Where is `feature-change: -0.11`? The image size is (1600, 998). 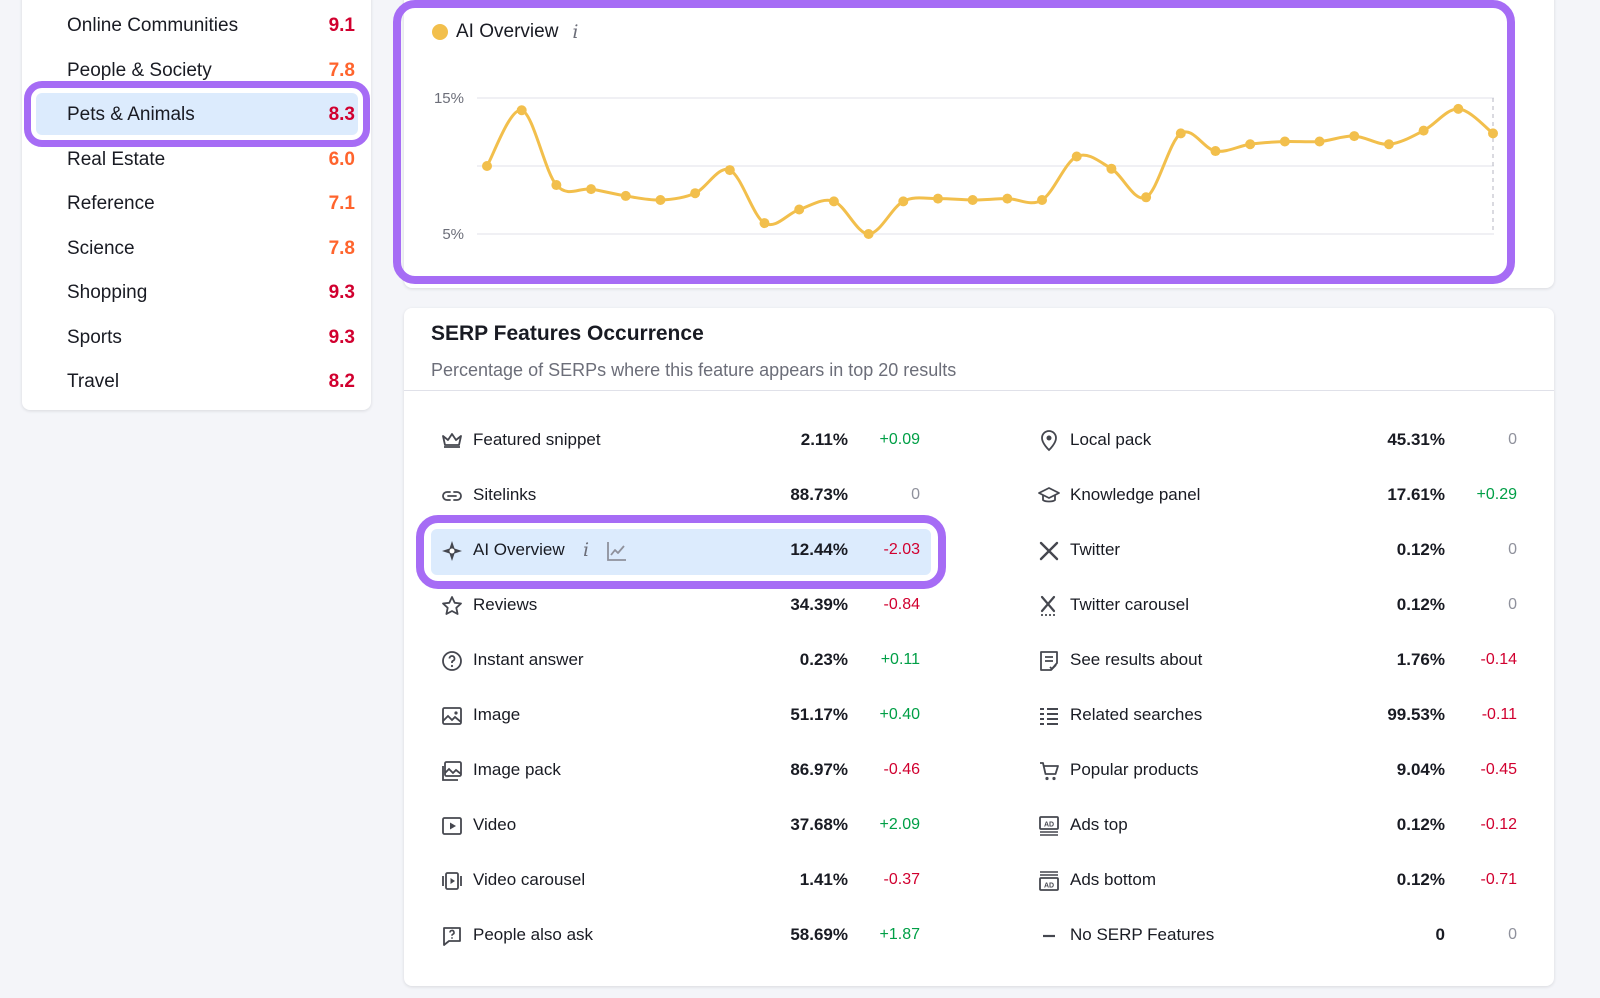
feature-change: -0.11 is located at coordinates (1499, 714).